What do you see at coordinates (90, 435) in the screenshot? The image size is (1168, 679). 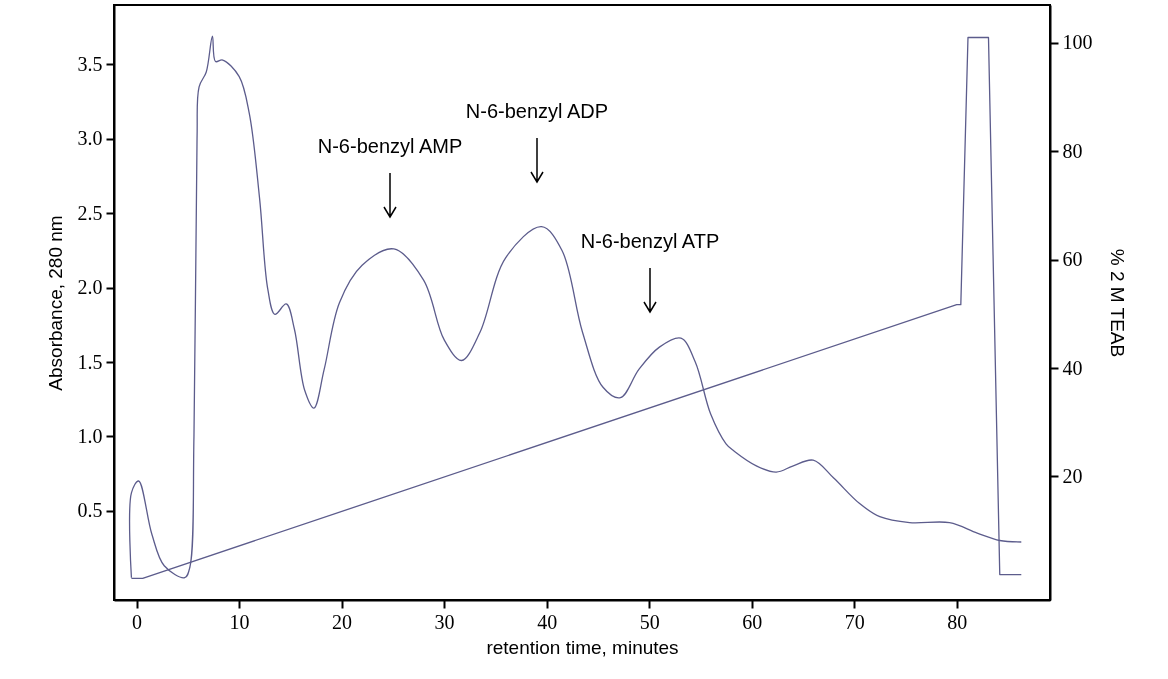 I see `y-tick-label: 1.0` at bounding box center [90, 435].